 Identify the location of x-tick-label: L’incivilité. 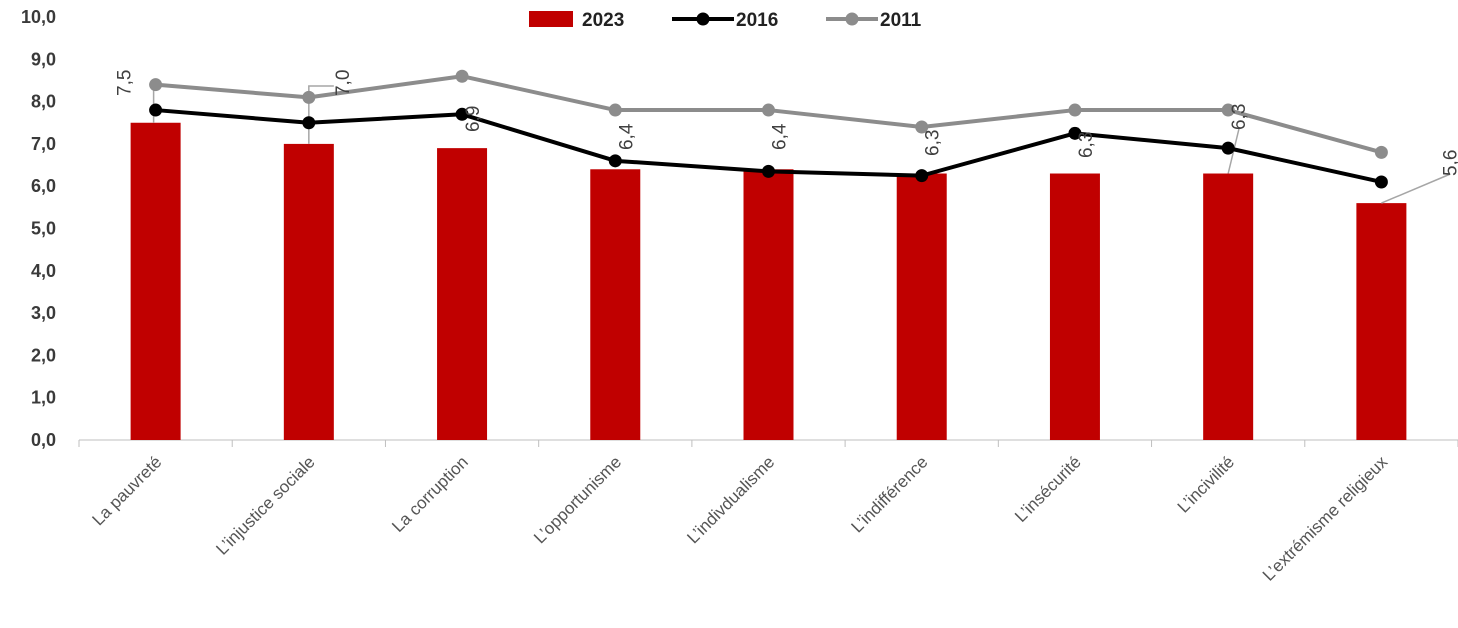
(1206, 484).